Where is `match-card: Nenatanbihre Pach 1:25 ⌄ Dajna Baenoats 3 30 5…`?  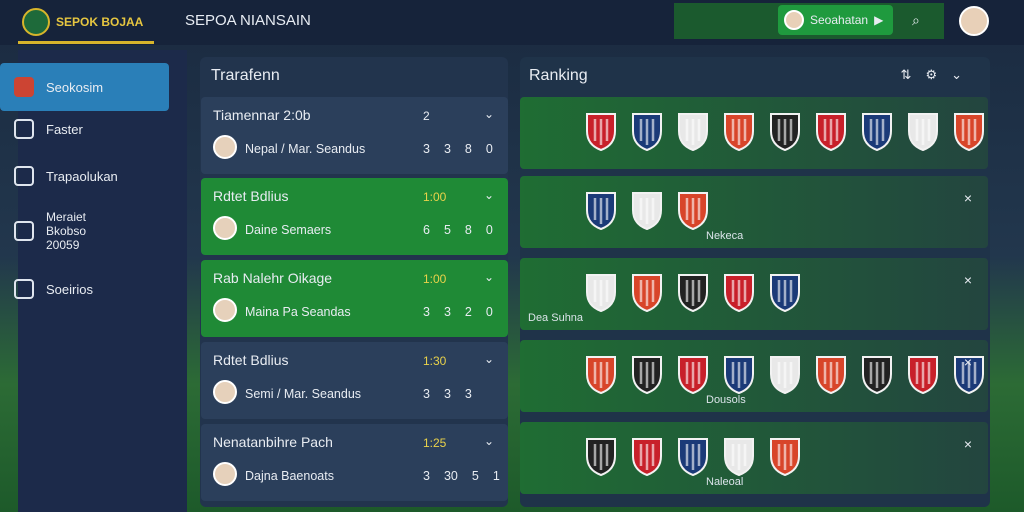
match-card: Nenatanbihre Pach 1:25 ⌄ Dajna Baenoats 3 30 5… is located at coordinates (354, 462).